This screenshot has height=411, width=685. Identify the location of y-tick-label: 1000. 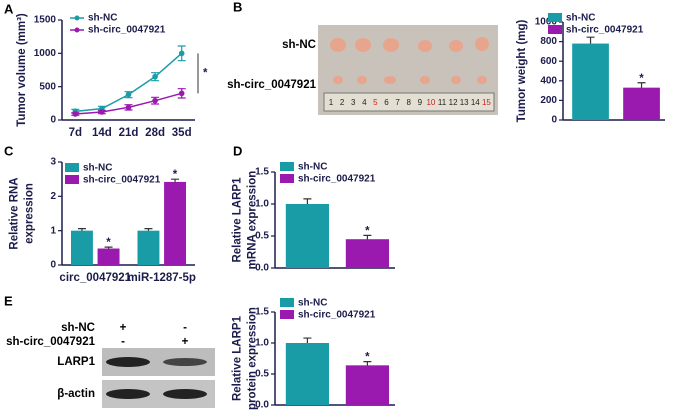
(45, 53).